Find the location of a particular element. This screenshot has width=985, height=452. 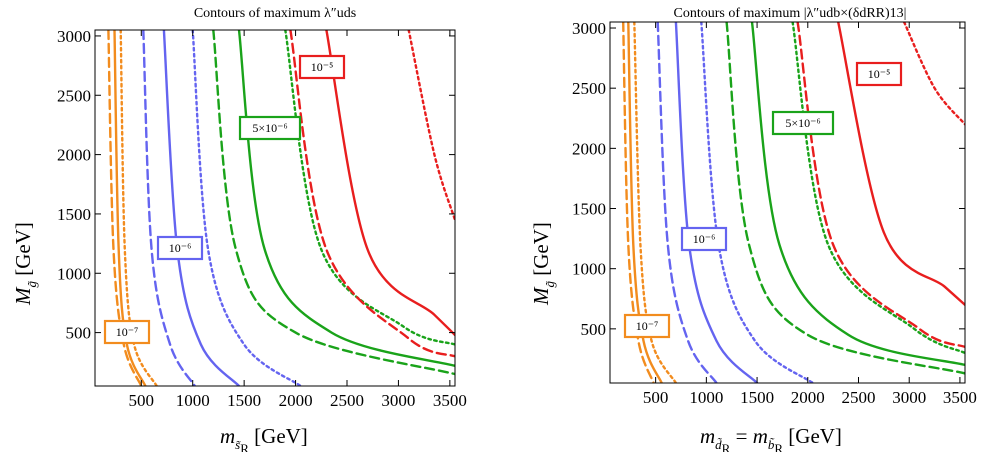

svg-text: md̃R = mb̃R [GeV] is located at coordinates (771, 438).